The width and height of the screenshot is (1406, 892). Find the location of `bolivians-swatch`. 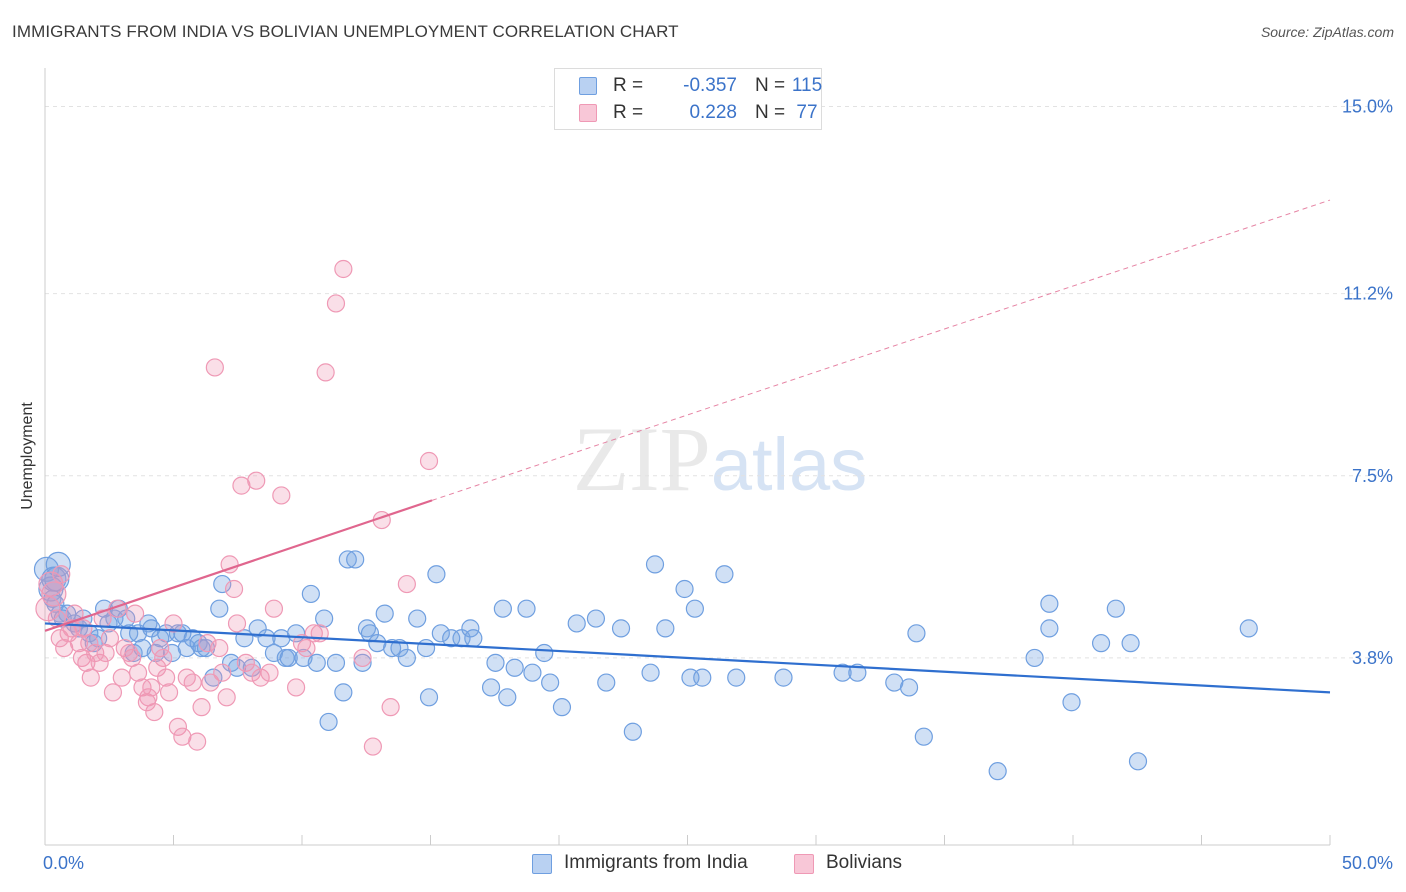

bolivians-swatch is located at coordinates (804, 864).